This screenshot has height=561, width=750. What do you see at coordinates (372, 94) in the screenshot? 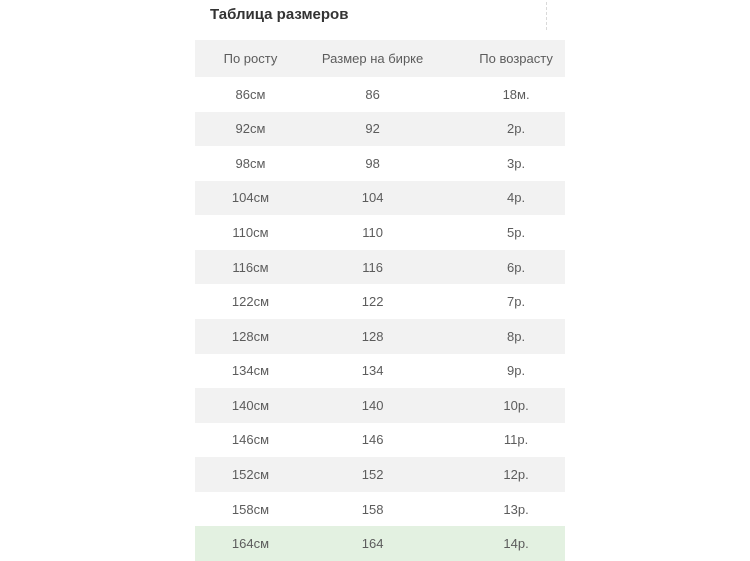
I see `tag-size-cell: 86` at bounding box center [372, 94].